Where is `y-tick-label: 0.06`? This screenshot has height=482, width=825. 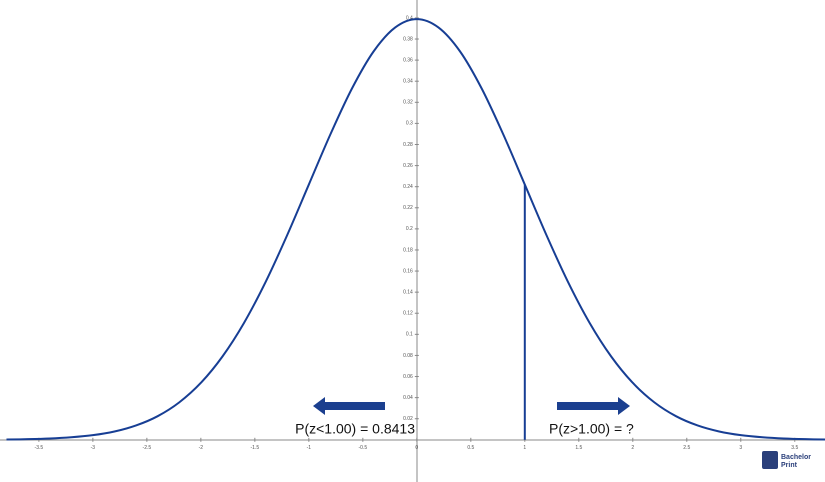 y-tick-label: 0.06 is located at coordinates (408, 377).